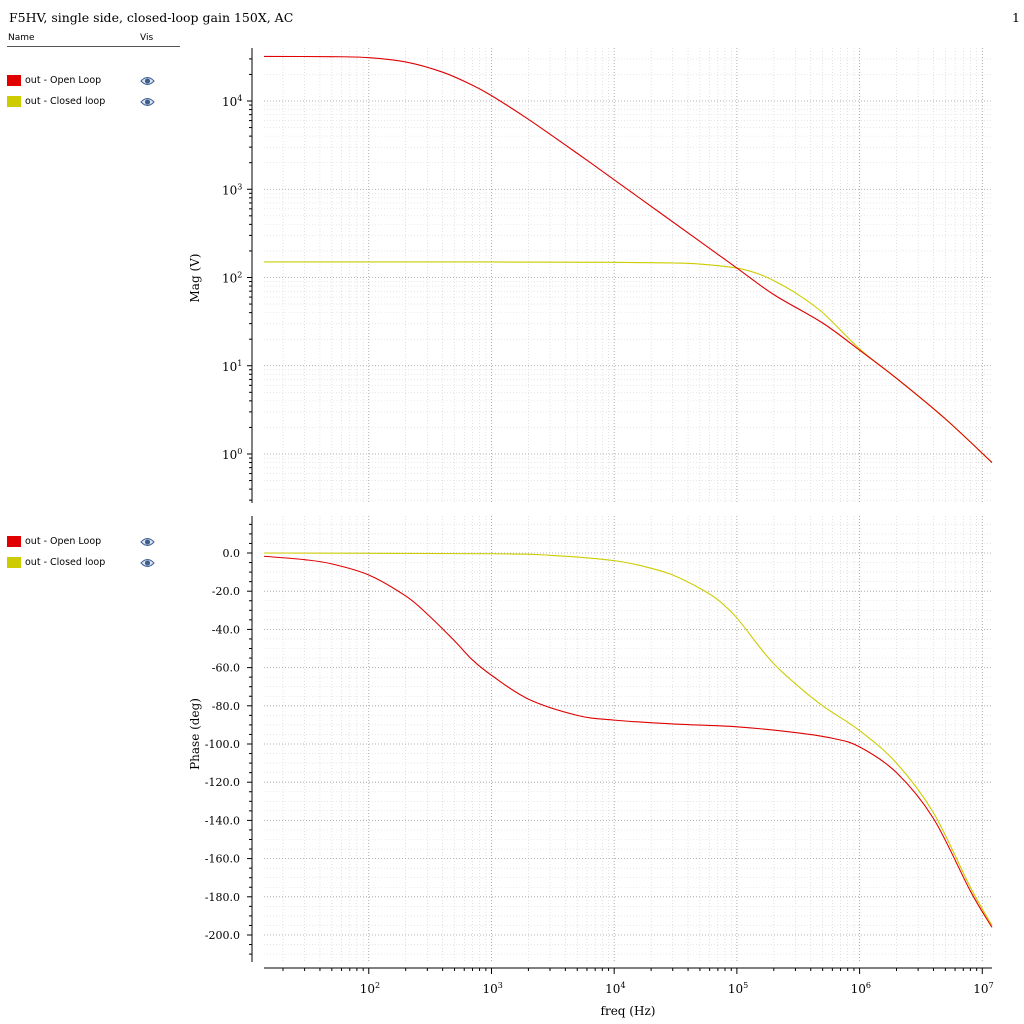 The height and width of the screenshot is (1024, 1024). I want to click on phase-y-tick-label: -120.0, so click(222, 782).